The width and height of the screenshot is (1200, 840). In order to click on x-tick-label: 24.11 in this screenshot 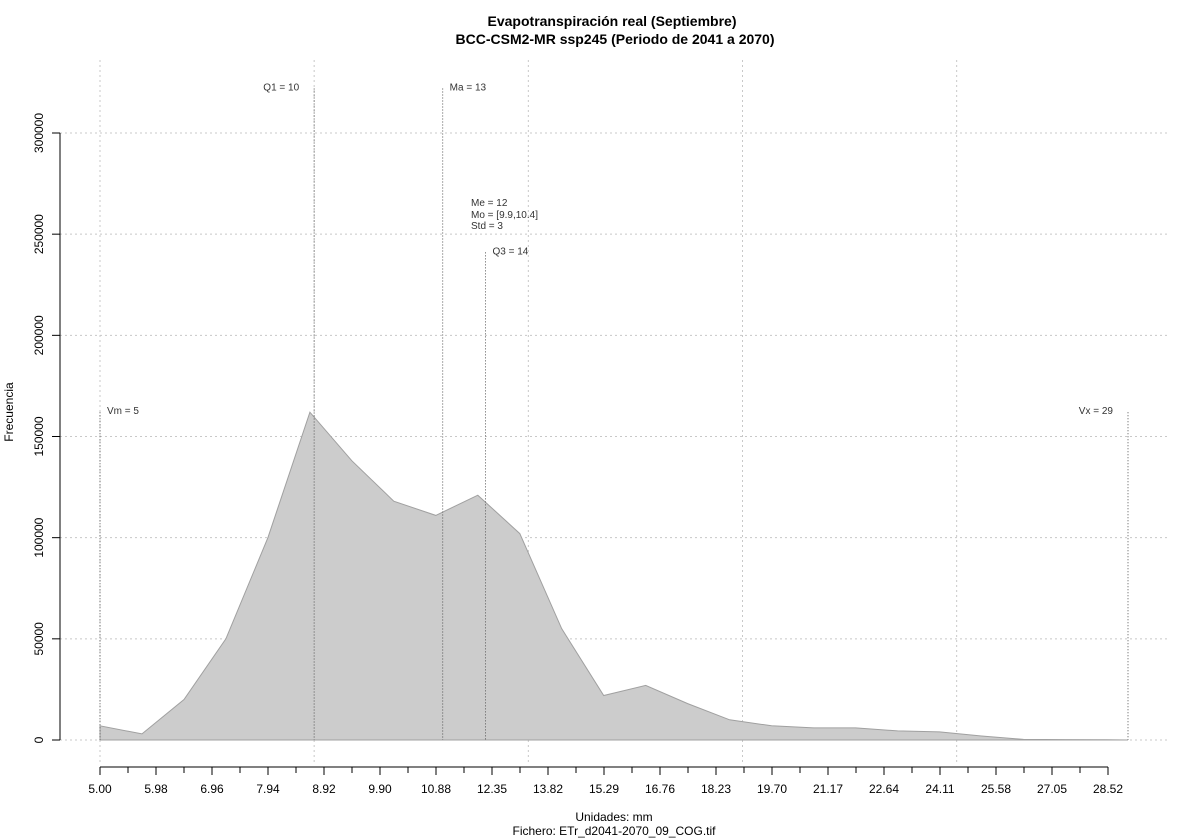, I will do `click(939, 789)`.